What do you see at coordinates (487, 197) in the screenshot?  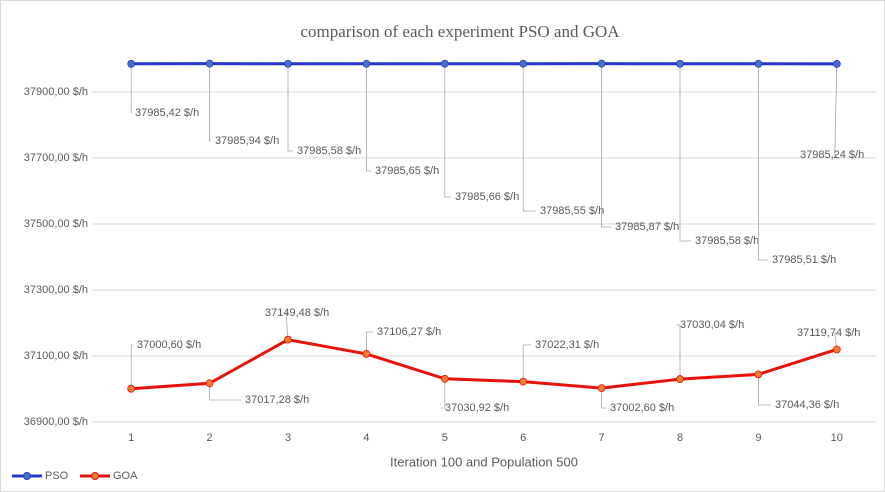 I see `data-label: 37985,66 $/h` at bounding box center [487, 197].